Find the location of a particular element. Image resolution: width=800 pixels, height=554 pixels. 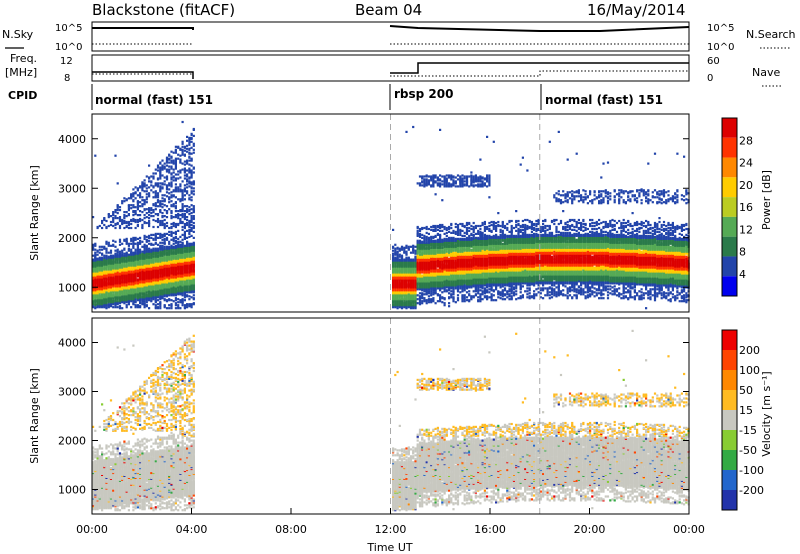

noise-traces is located at coordinates (391, 35).